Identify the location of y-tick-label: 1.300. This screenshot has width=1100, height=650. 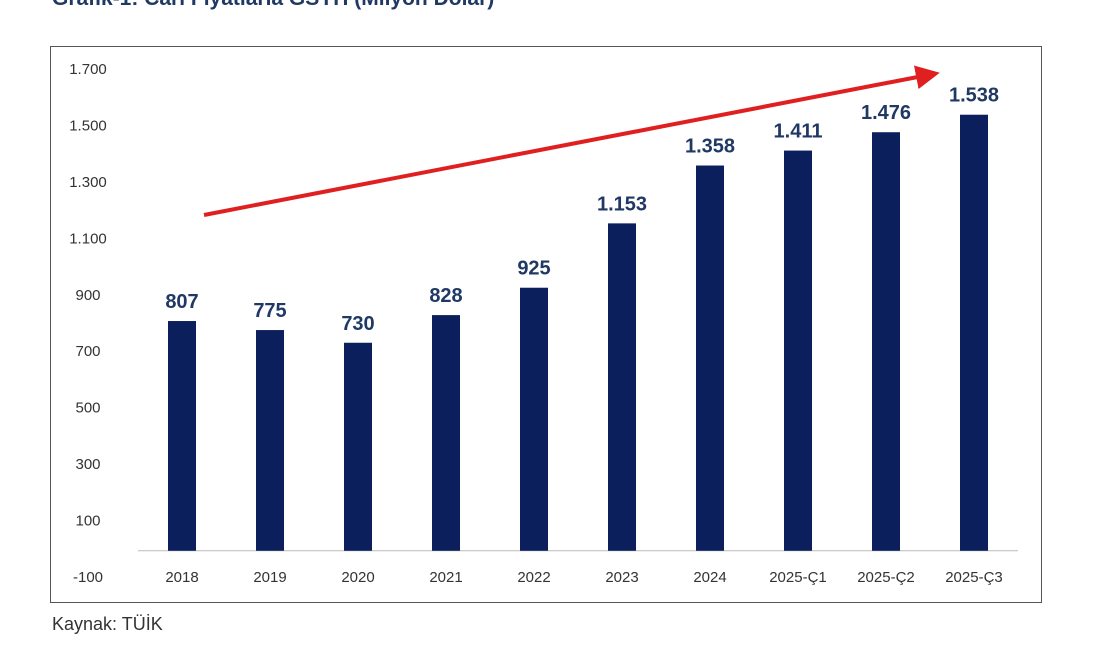
(88, 182).